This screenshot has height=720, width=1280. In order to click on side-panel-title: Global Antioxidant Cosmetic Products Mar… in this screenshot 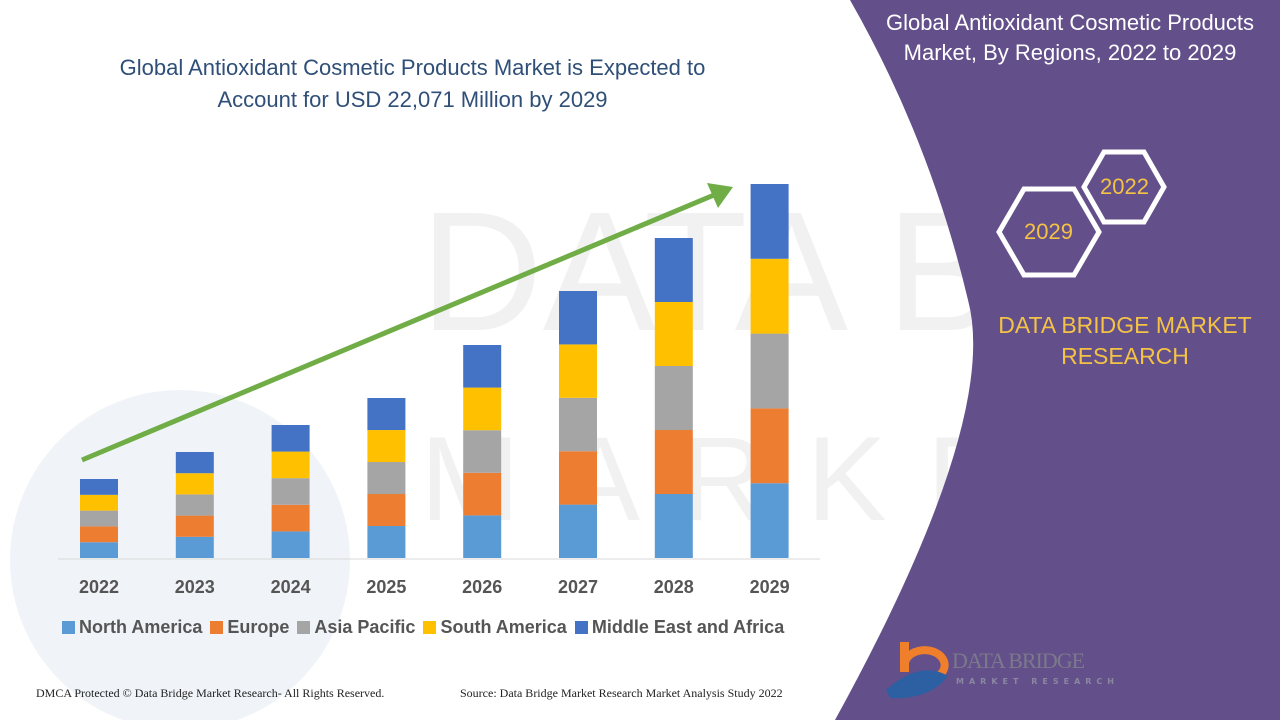, I will do `click(1065, 38)`.